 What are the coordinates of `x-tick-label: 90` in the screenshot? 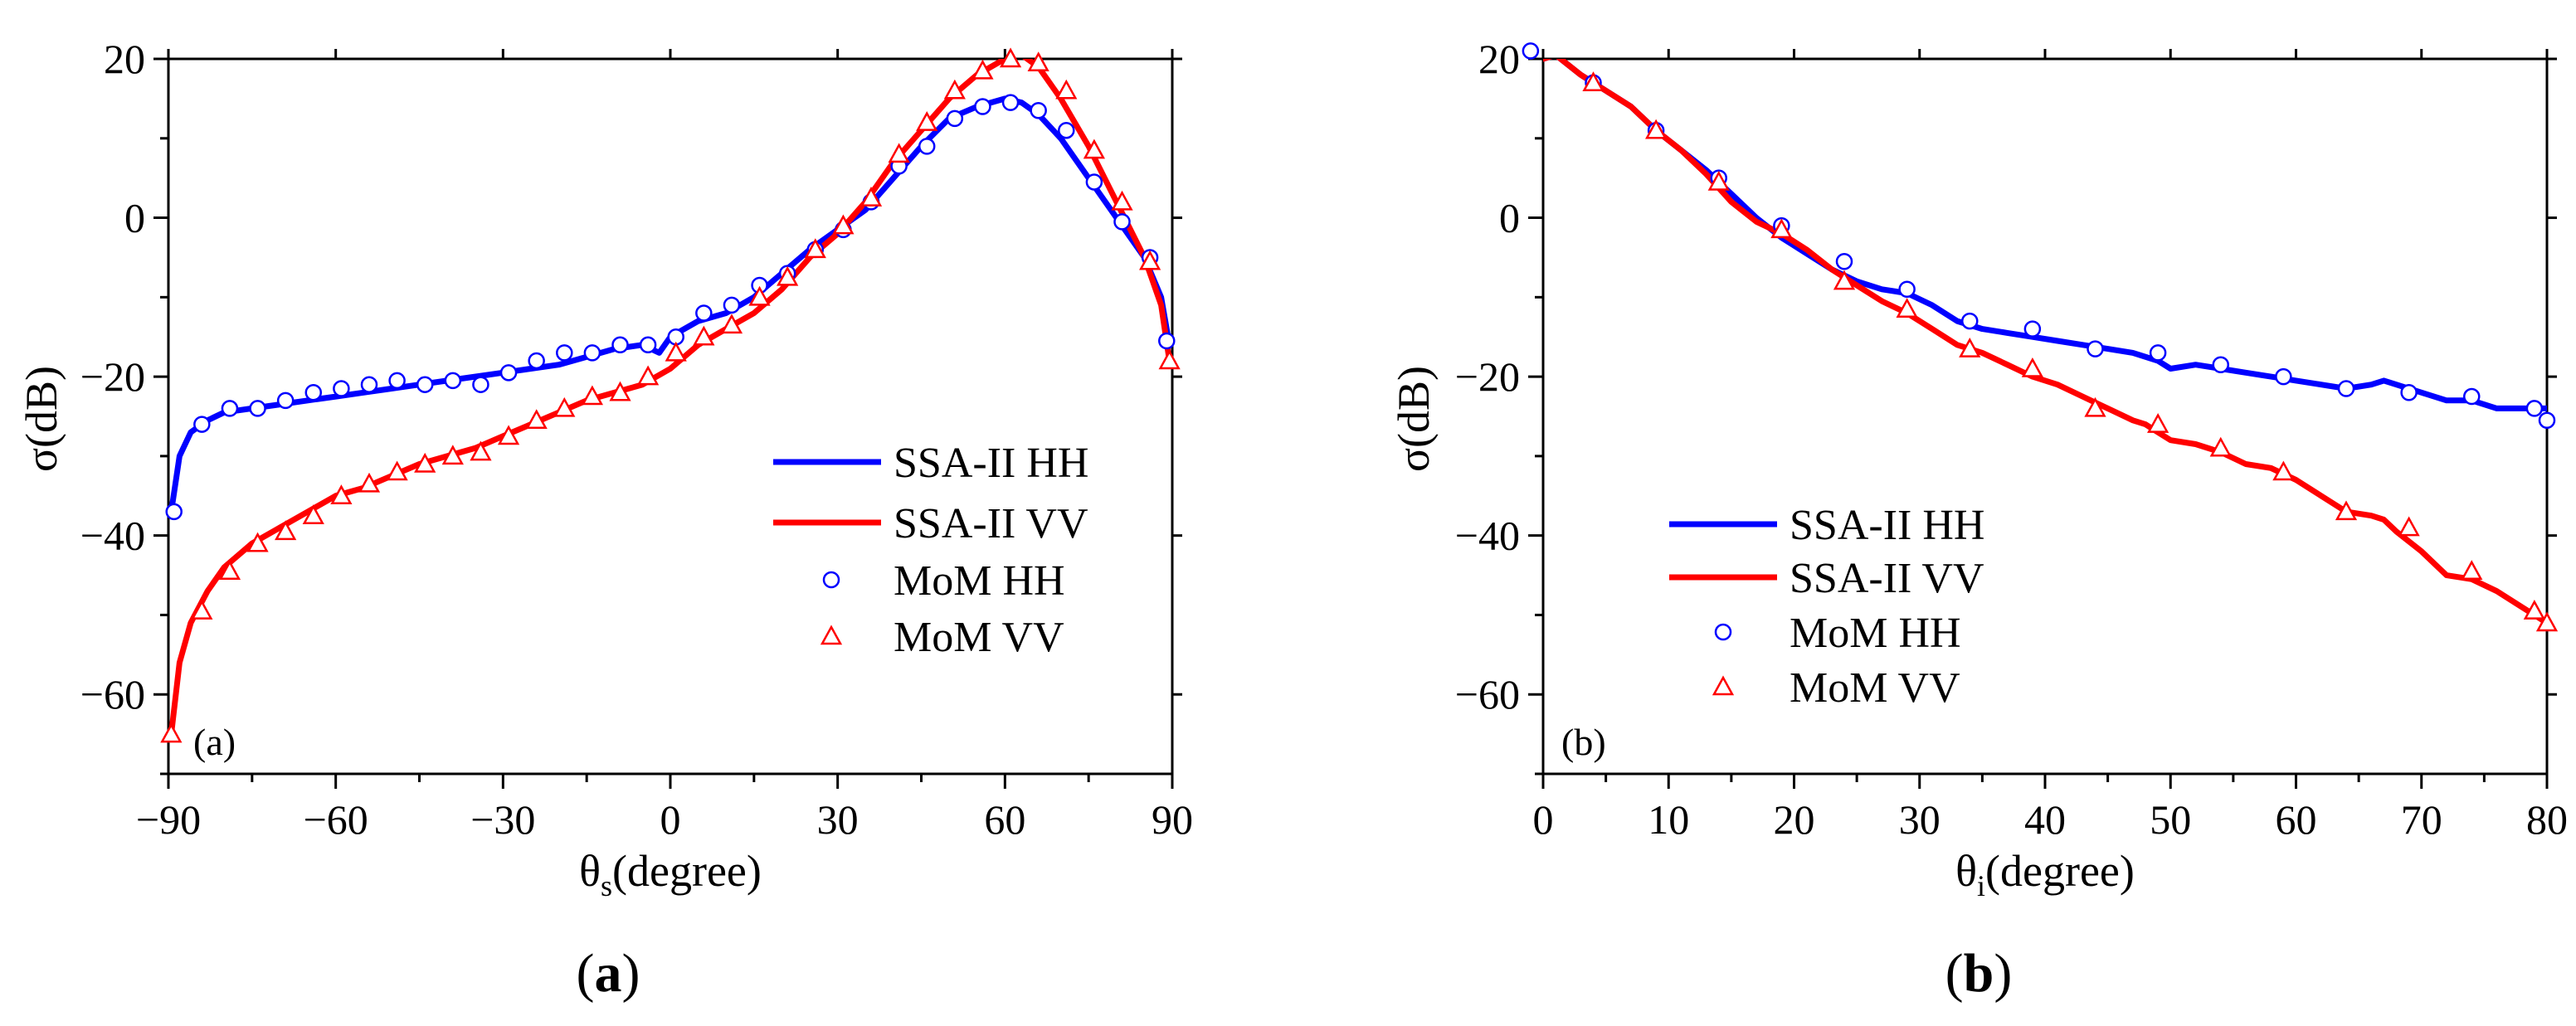 It's located at (1172, 820).